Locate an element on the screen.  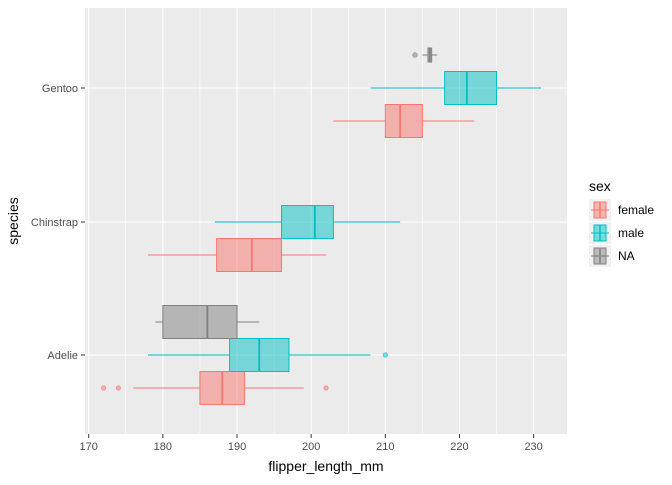
x-axis-ticks: 170 180 190 200 210 220 230 is located at coordinates (311, 443).